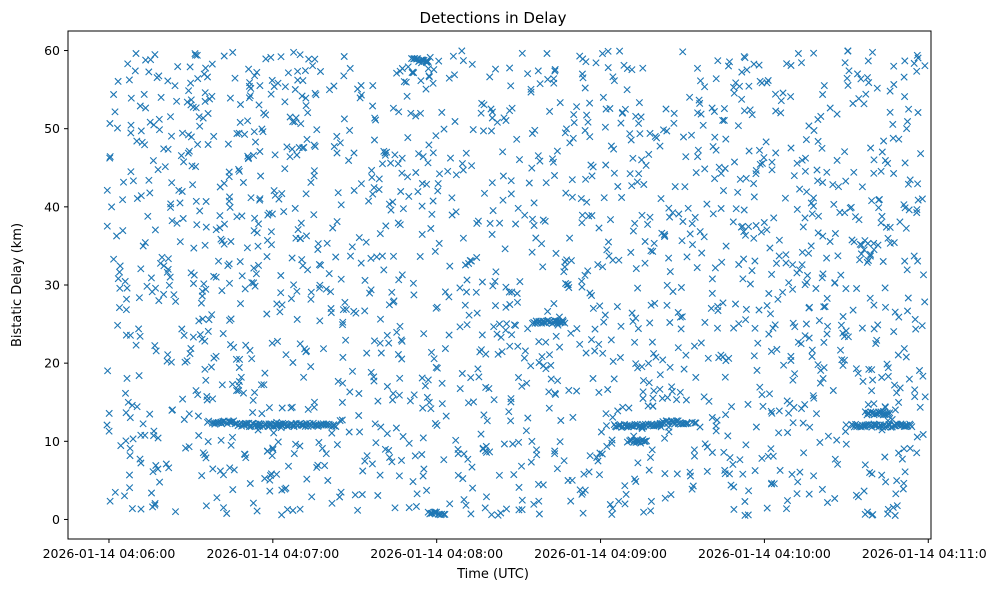 The width and height of the screenshot is (987, 590). What do you see at coordinates (17, 285) in the screenshot?
I see `y-axis-label: Bistatic Delay (km)` at bounding box center [17, 285].